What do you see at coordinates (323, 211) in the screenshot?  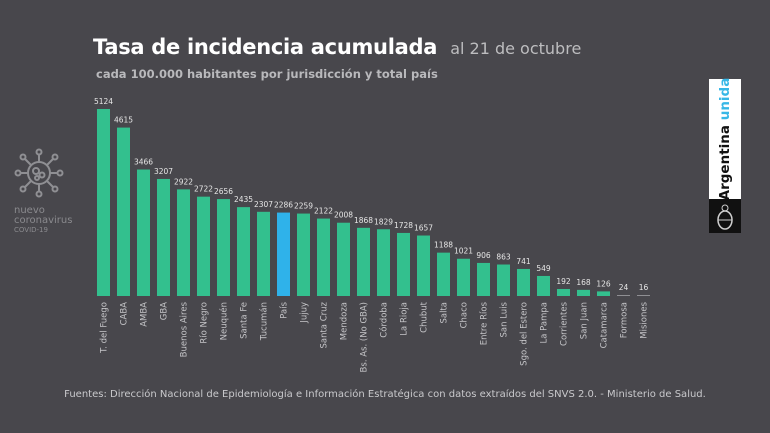 I see `data-label-11: 2122` at bounding box center [323, 211].